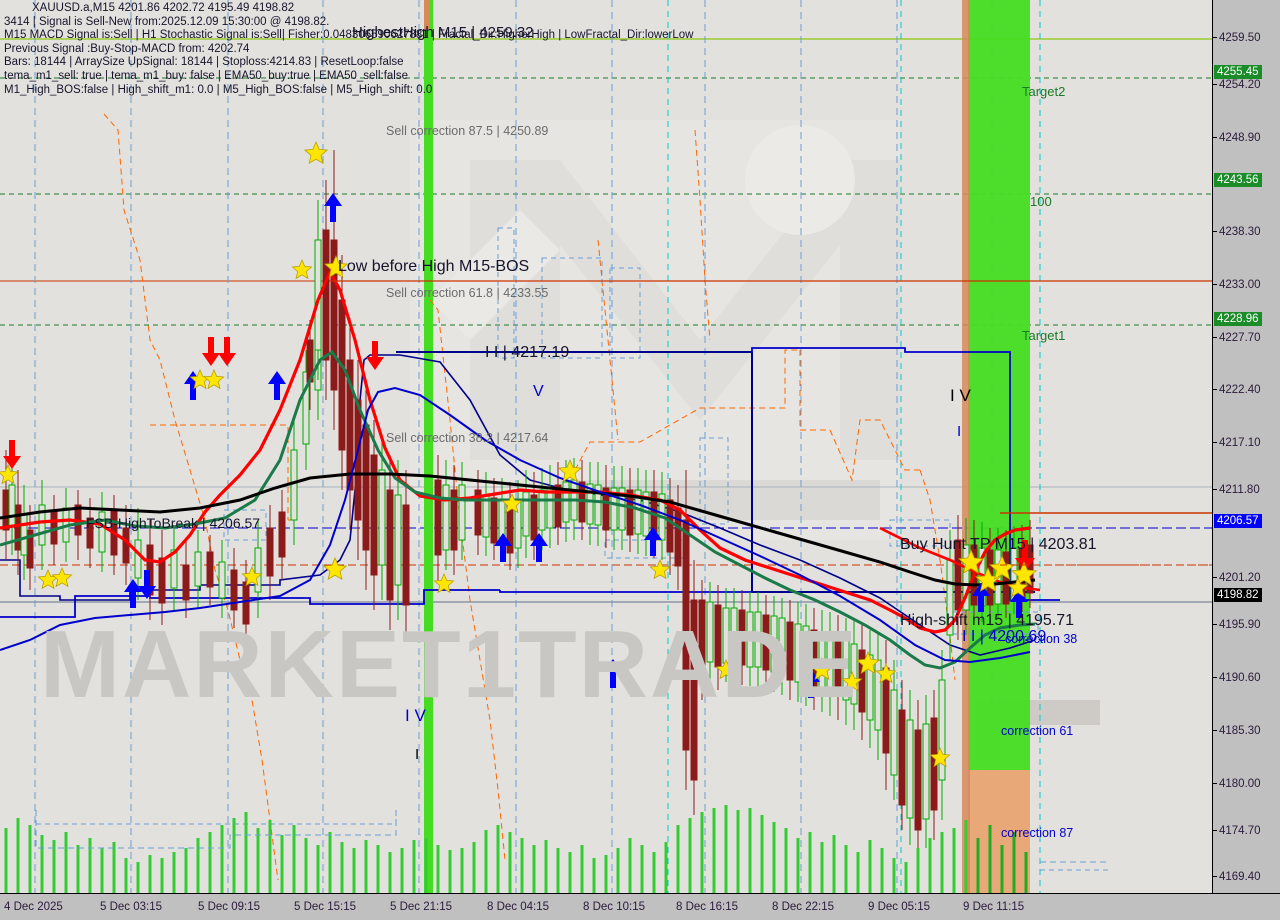 The image size is (1280, 920). What do you see at coordinates (1240, 578) in the screenshot?
I see `price-tick-label: 4201.20` at bounding box center [1240, 578].